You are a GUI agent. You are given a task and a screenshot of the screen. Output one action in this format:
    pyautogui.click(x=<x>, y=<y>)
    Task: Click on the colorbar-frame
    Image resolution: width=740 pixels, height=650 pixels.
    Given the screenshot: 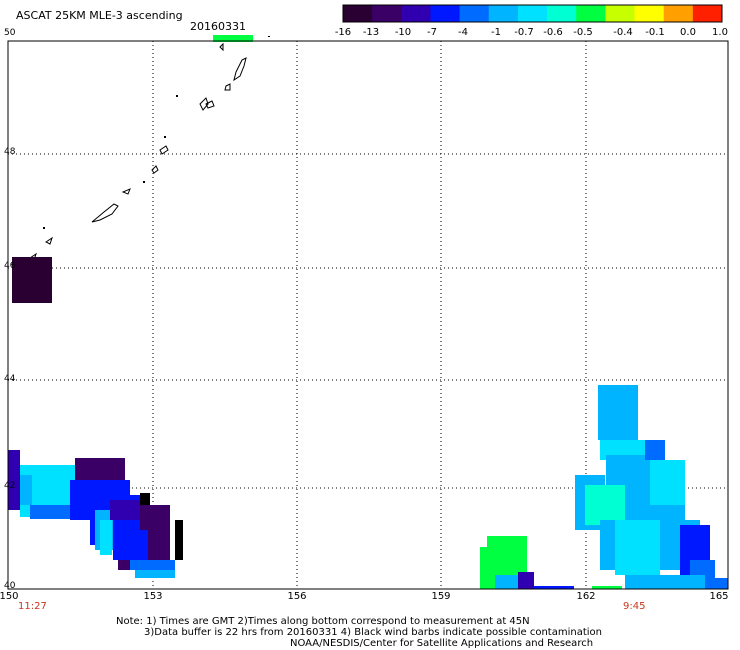 What is the action you would take?
    pyautogui.click(x=532, y=13)
    